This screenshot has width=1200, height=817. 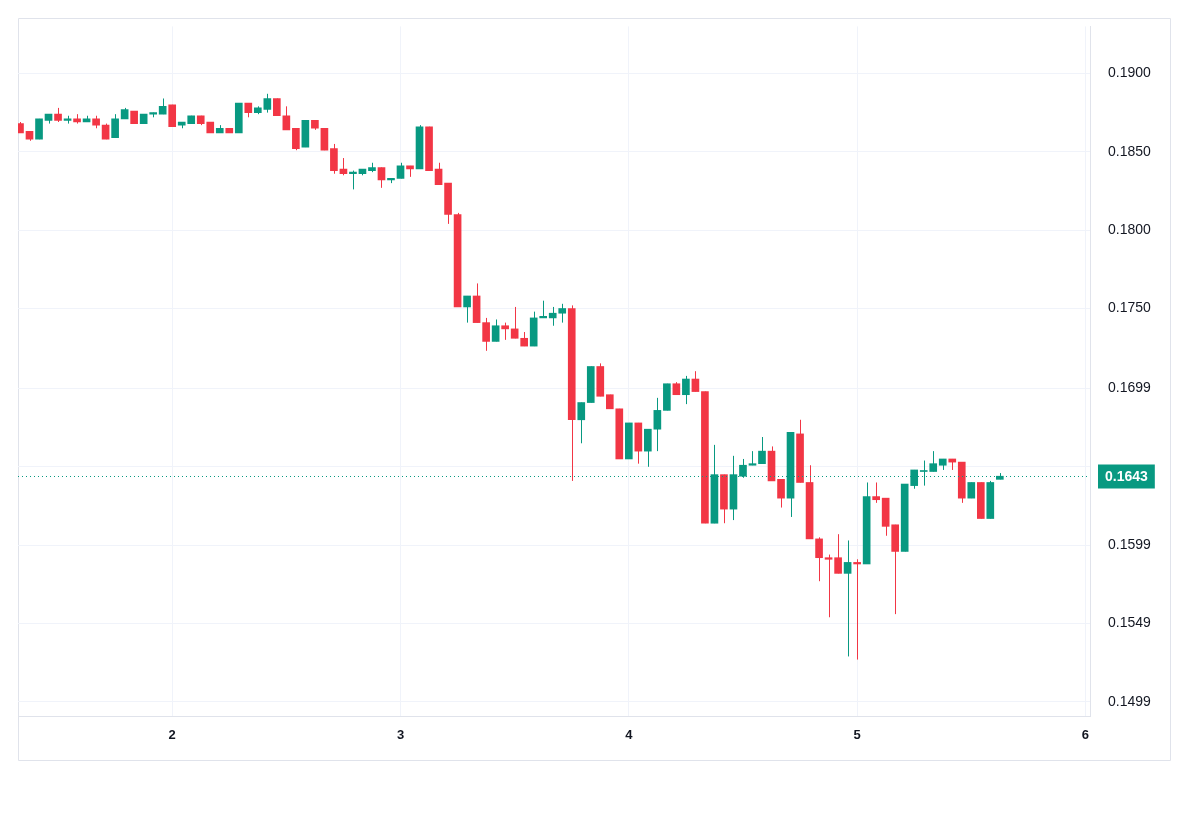 I want to click on y-tick-label: 0.1599, so click(x=1130, y=544).